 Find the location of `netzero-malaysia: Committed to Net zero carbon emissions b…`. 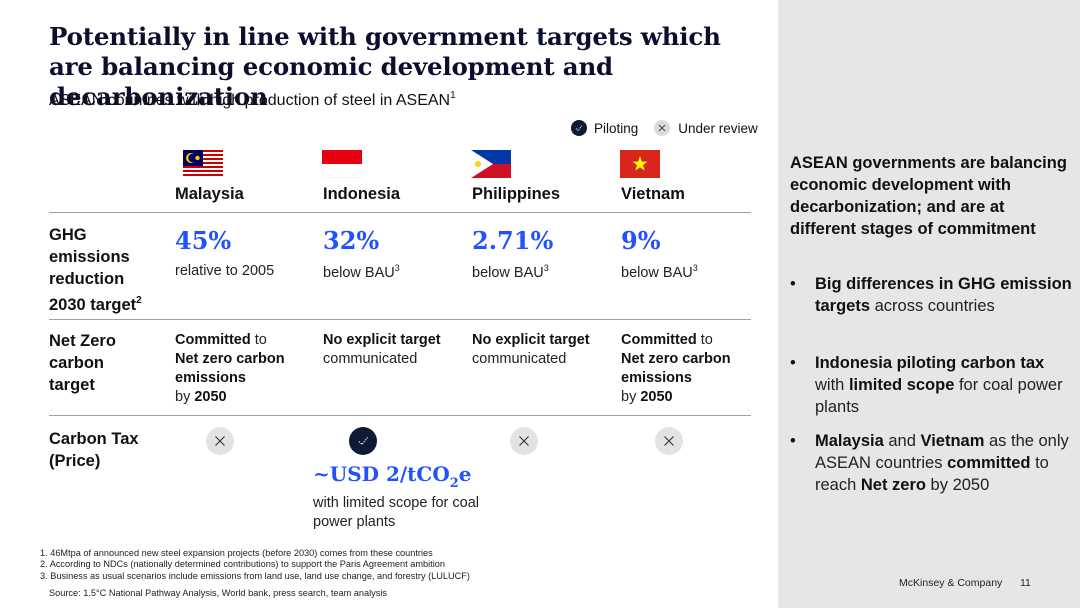

netzero-malaysia: Committed to Net zero carbon emissions b… is located at coordinates (242, 369).